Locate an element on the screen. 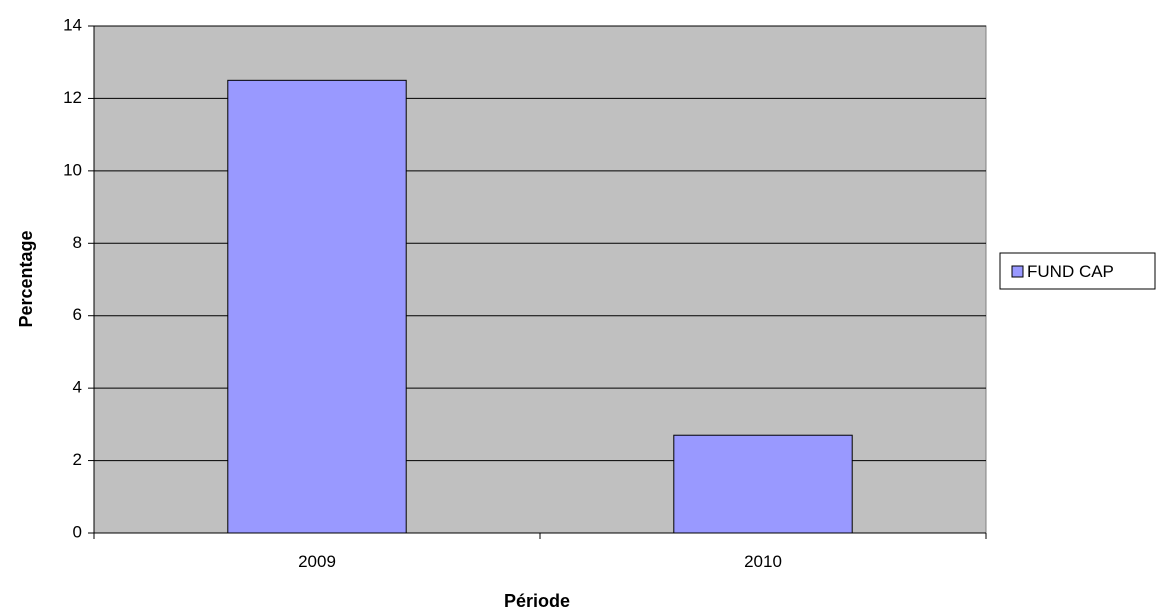  y-tick-label: 4 is located at coordinates (77, 387).